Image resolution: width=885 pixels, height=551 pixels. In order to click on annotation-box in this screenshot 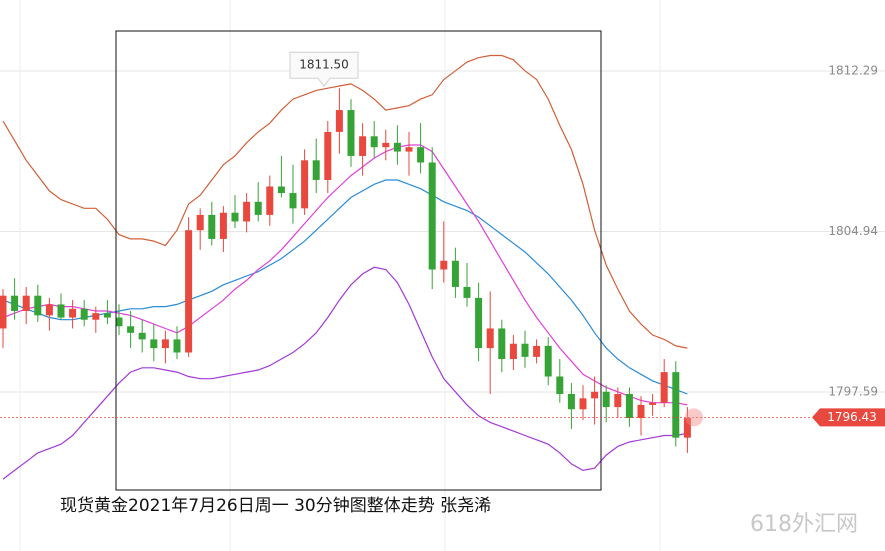, I will do `click(324, 69)`.